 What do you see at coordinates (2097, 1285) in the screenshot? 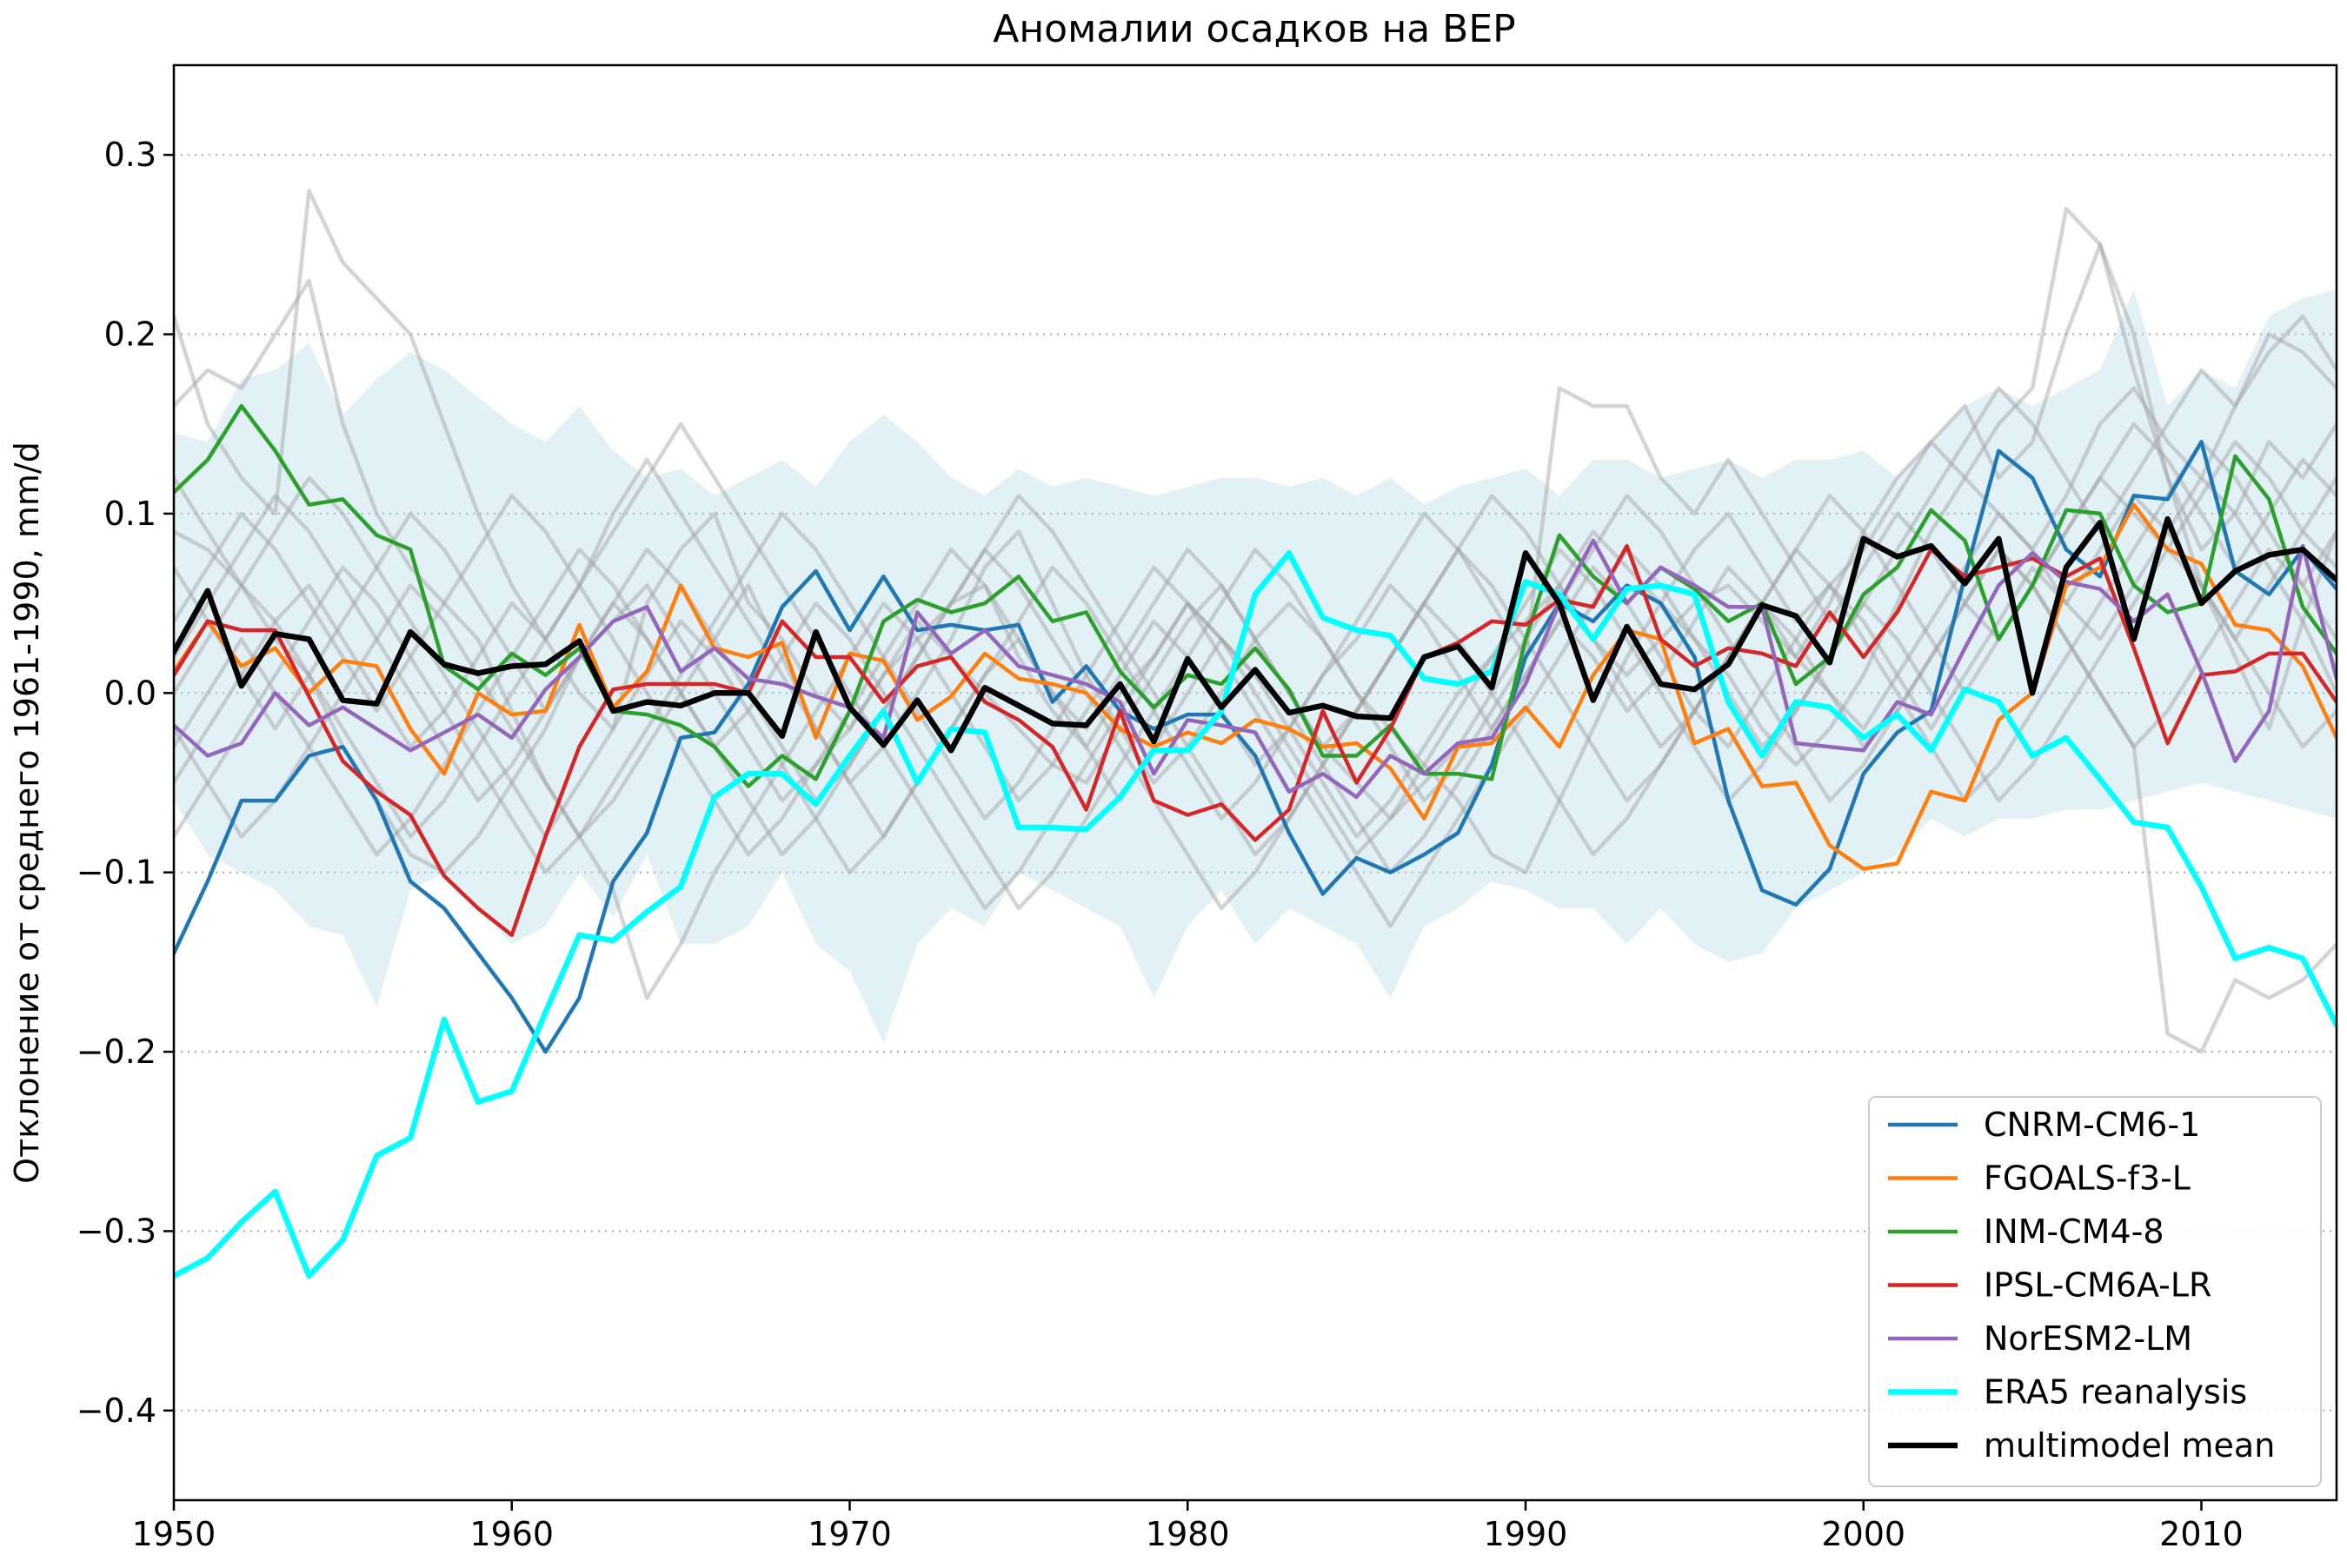
I see `legend-label: IPSL-CM6A-LR` at bounding box center [2097, 1285].